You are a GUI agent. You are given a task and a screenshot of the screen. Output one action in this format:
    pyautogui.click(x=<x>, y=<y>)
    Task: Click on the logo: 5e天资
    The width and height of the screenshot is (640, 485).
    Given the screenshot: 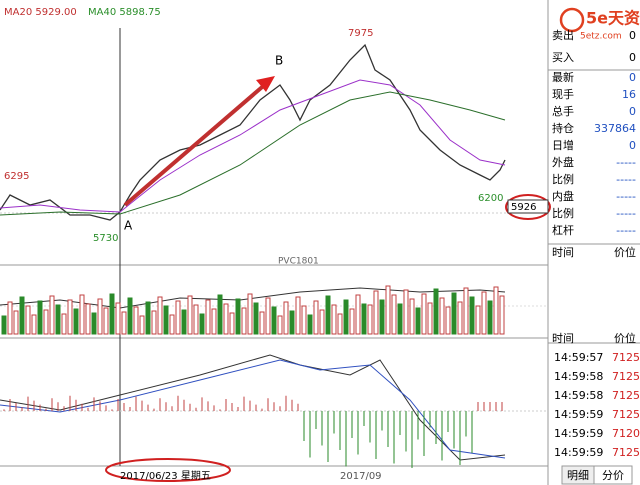 What is the action you would take?
    pyautogui.click(x=613, y=18)
    